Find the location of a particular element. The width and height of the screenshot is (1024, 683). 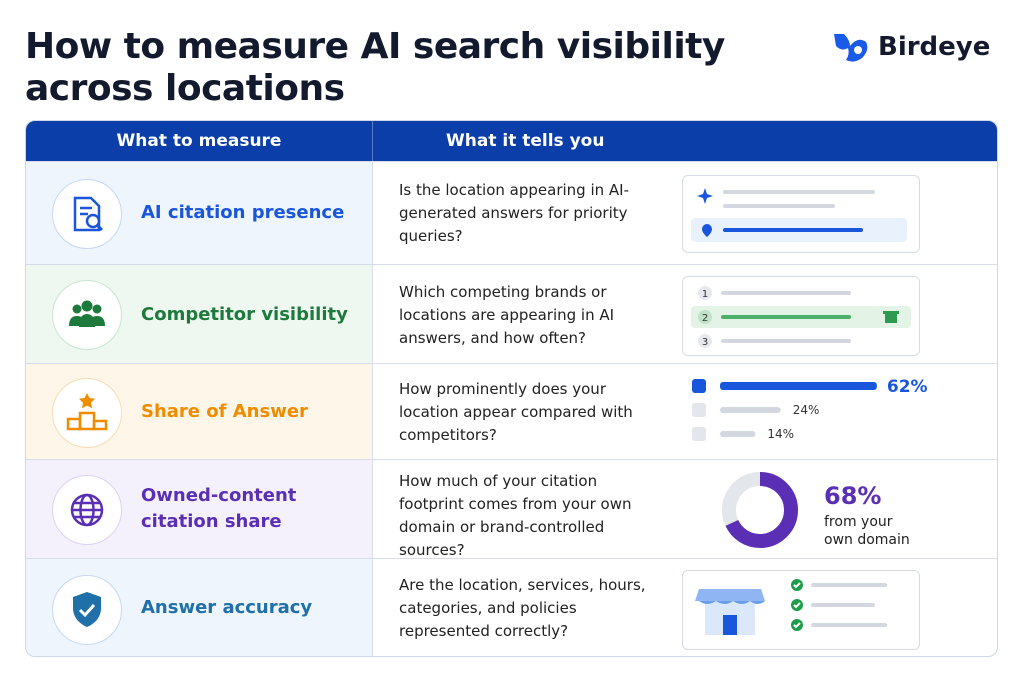

cell: Competitor visibility is located at coordinates (199, 314).